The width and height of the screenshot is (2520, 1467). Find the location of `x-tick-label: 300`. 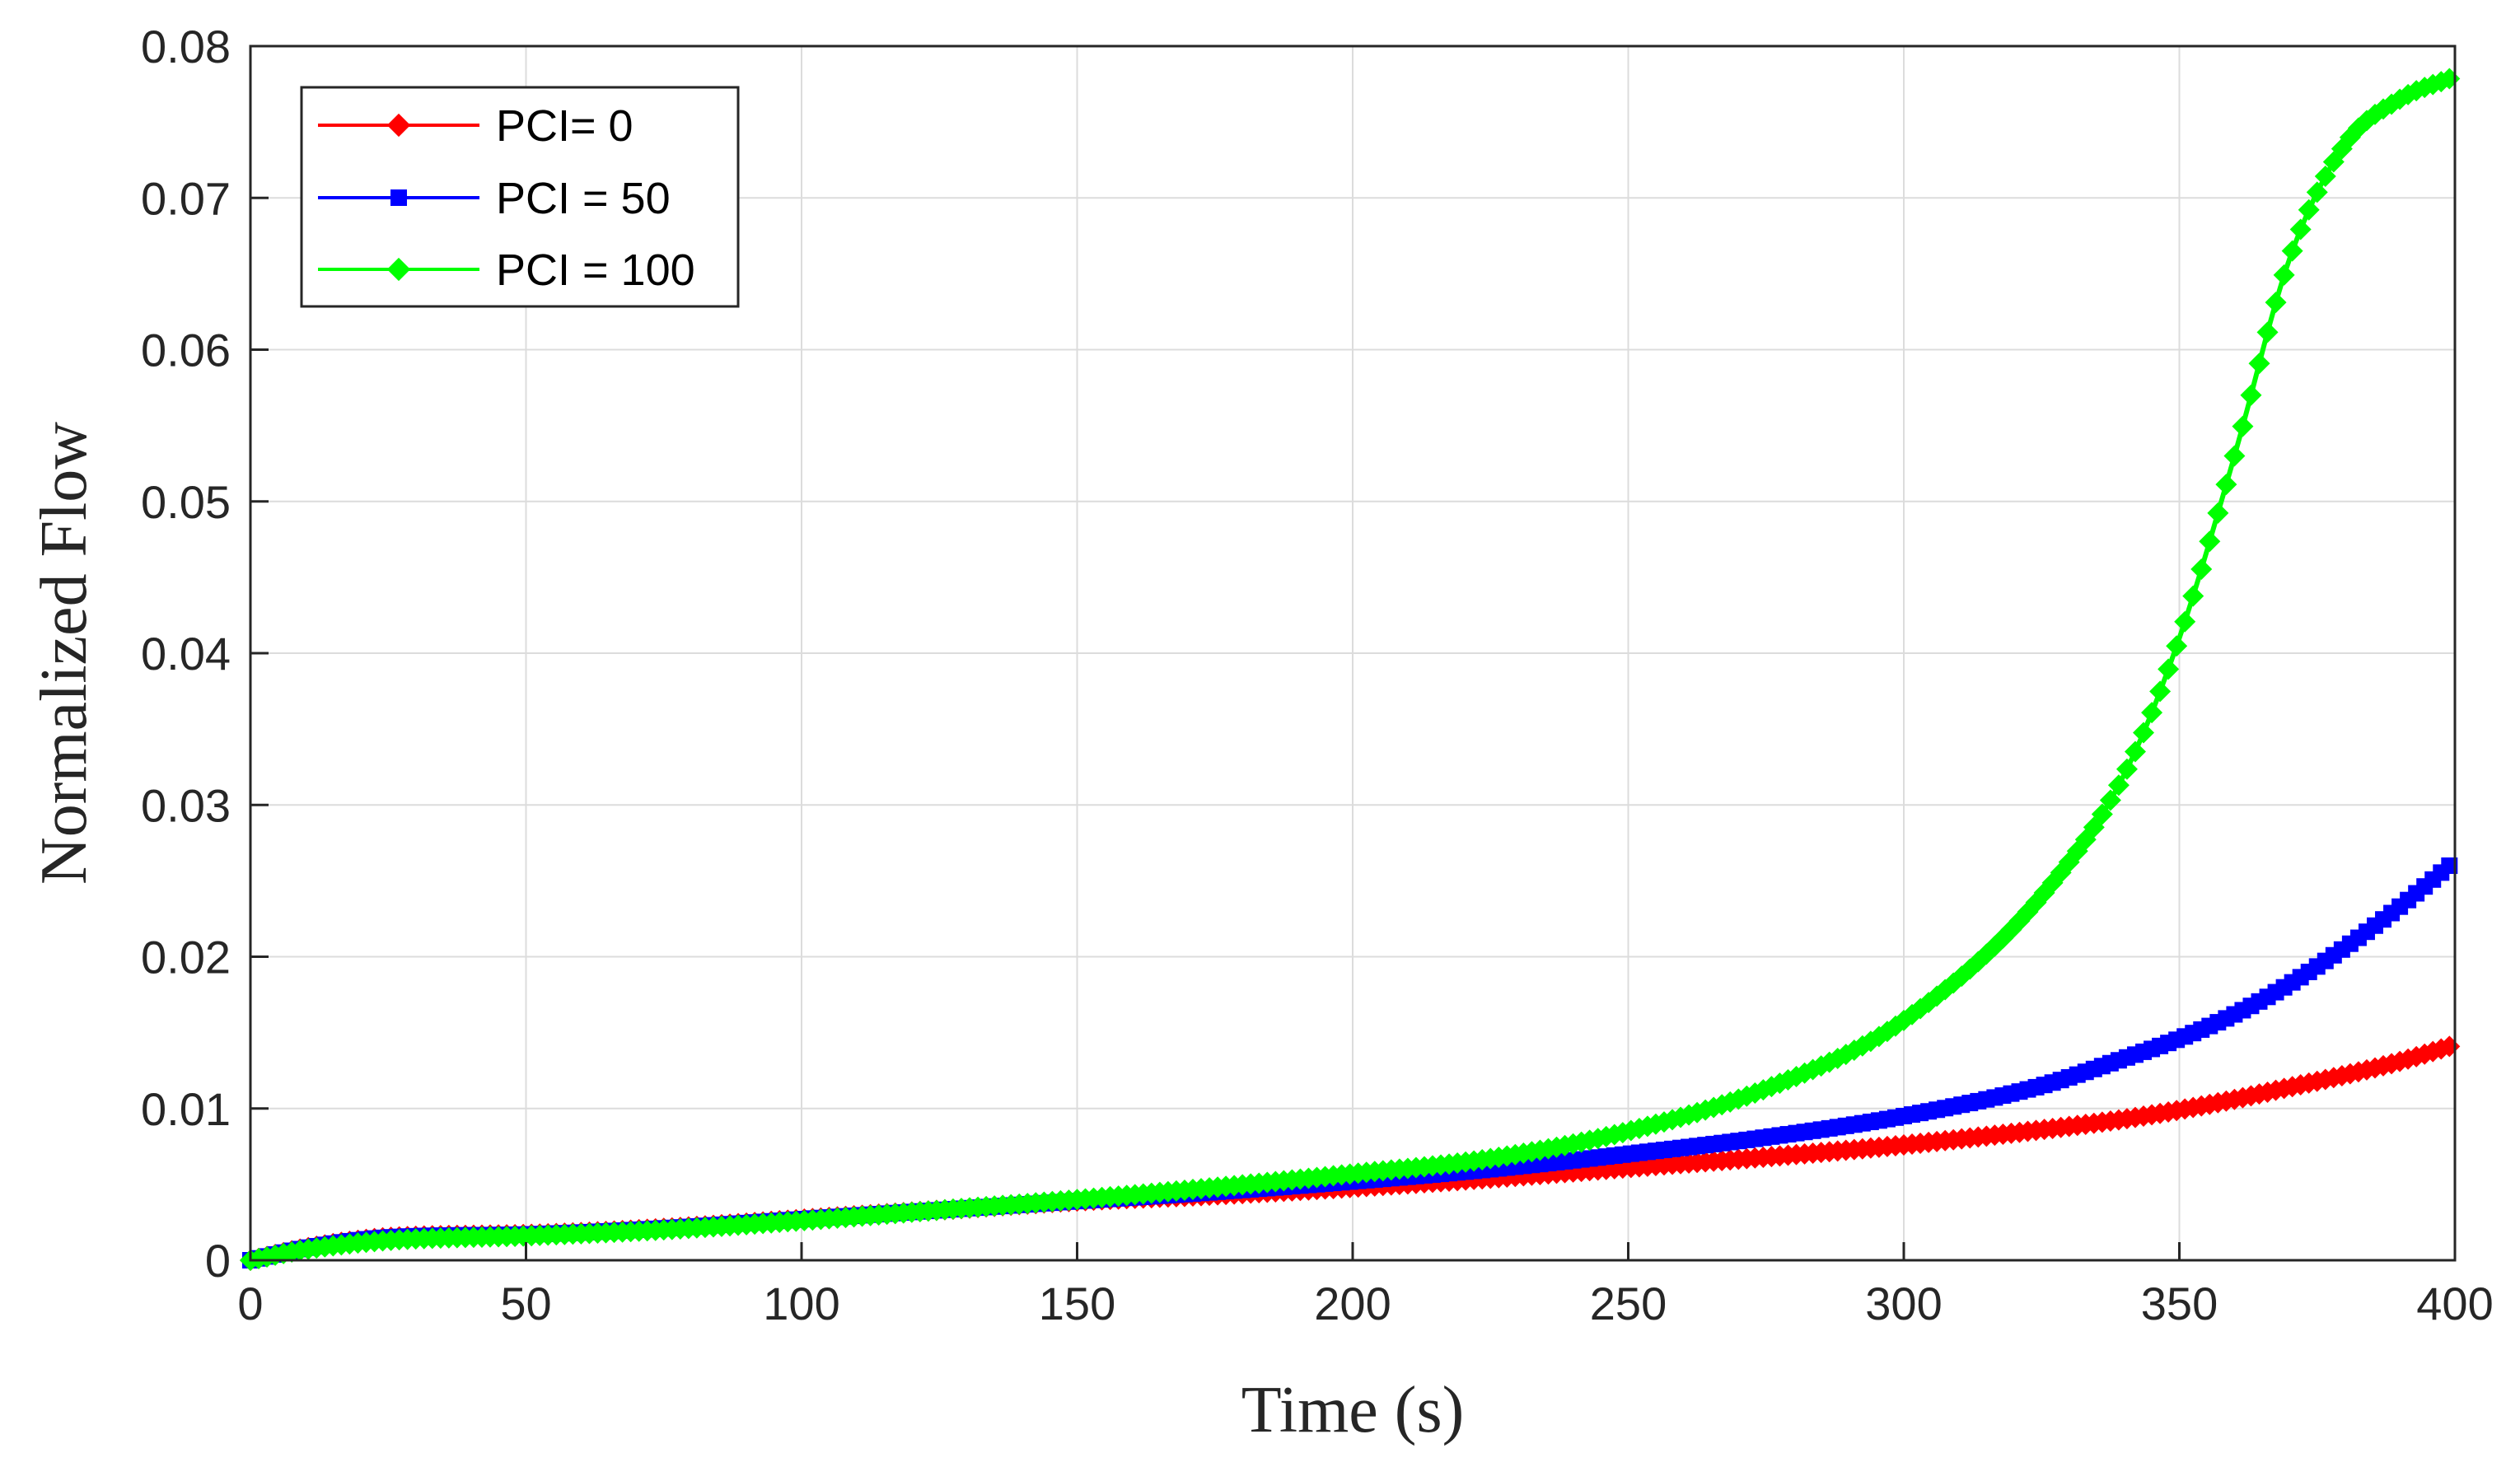

x-tick-label: 300 is located at coordinates (1903, 1303).